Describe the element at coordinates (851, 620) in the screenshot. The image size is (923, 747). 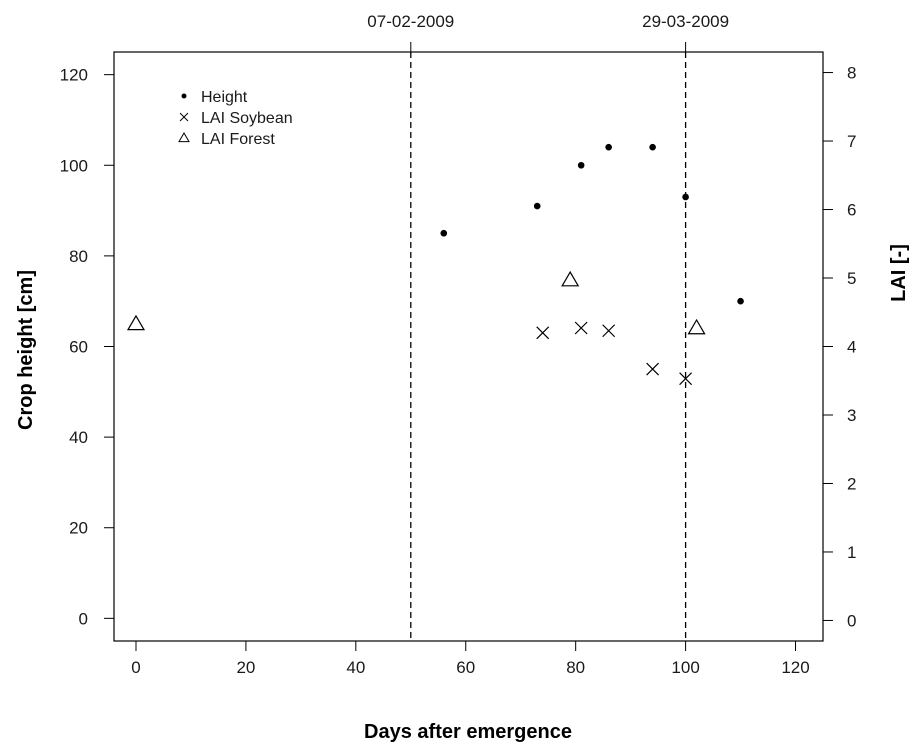
I see `y2-tick-label: 0` at that location.